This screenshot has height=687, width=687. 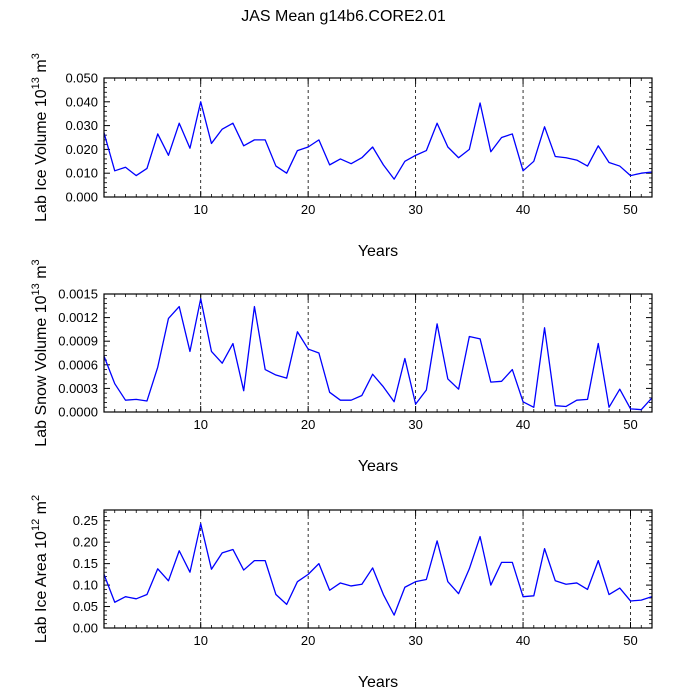 I want to click on y-tick-label: 0.000, so click(x=81, y=197).